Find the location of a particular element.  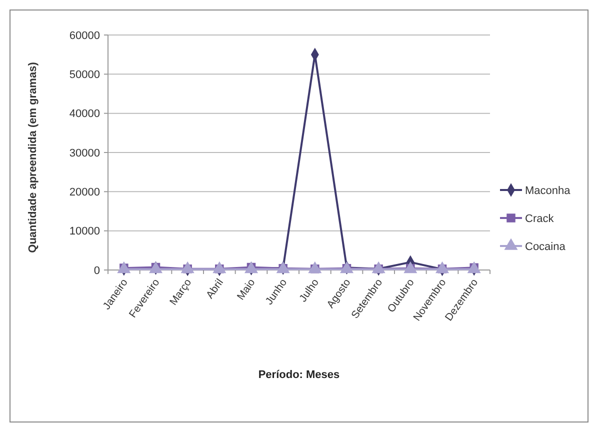

y-tick-label: 30000 is located at coordinates (84, 153).